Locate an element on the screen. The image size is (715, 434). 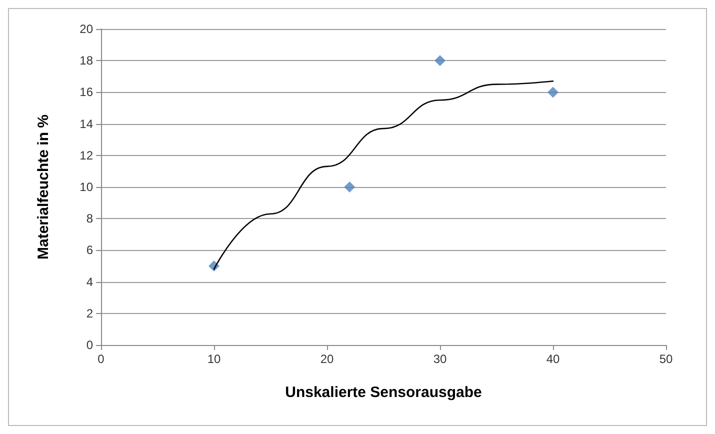
x-tick-label: 10 is located at coordinates (214, 359).